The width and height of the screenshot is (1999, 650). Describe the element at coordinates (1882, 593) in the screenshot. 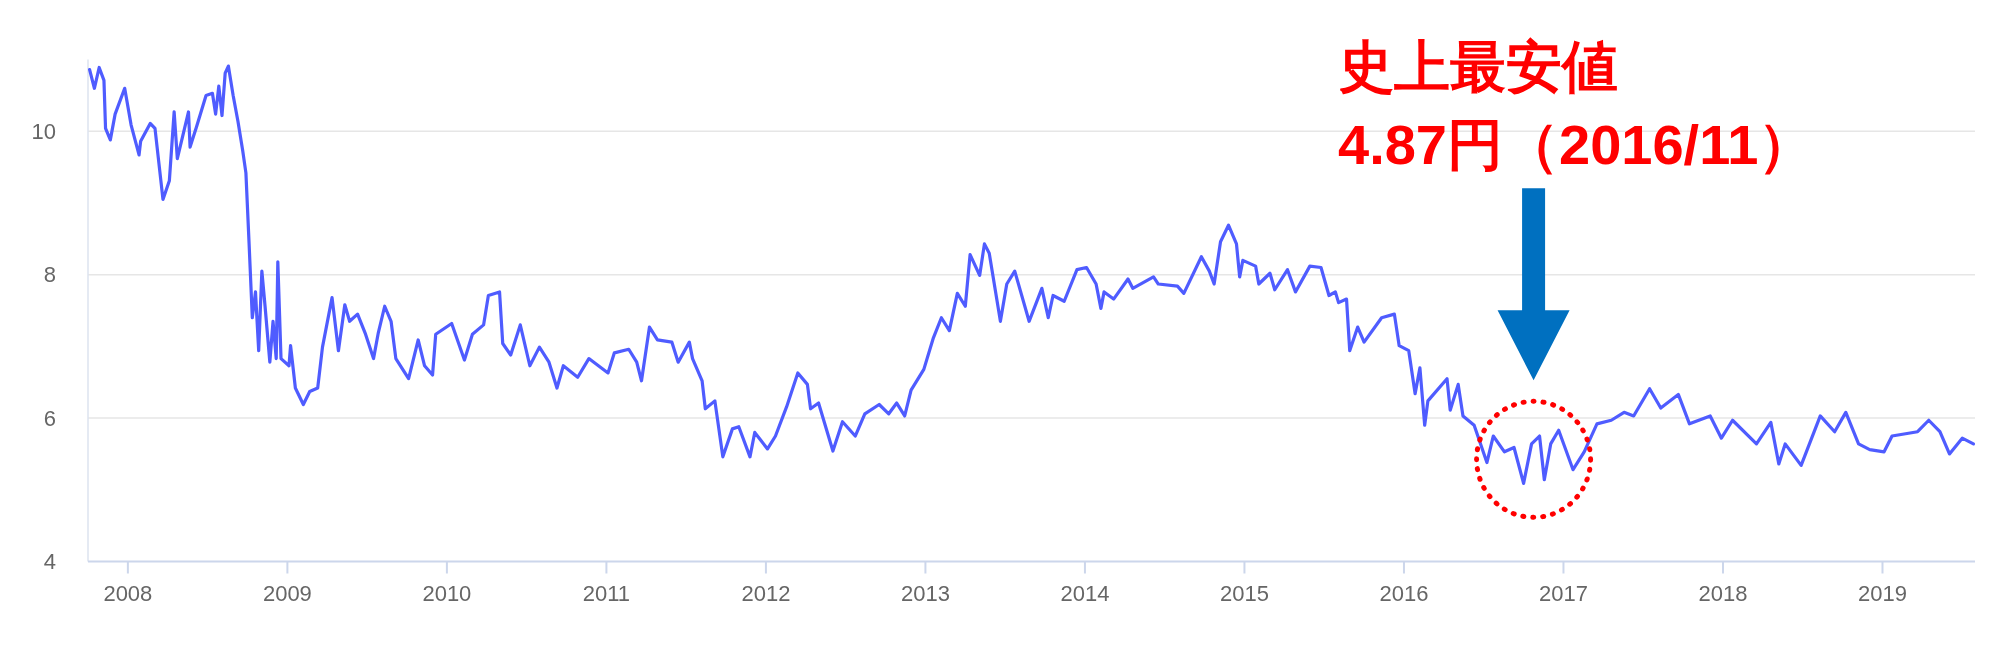

I see `x-tick-label: 2019` at that location.